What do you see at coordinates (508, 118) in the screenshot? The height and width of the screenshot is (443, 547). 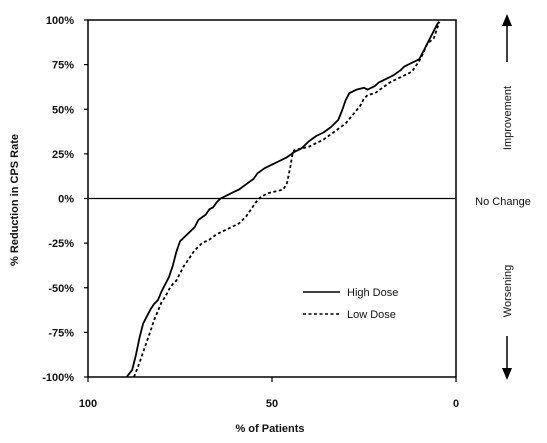 I see `improvement-label: Improvement` at bounding box center [508, 118].